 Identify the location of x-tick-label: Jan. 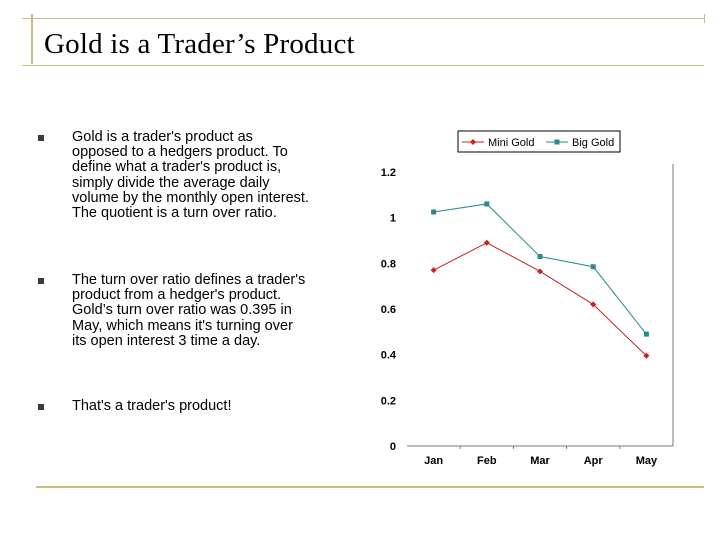
(433, 461).